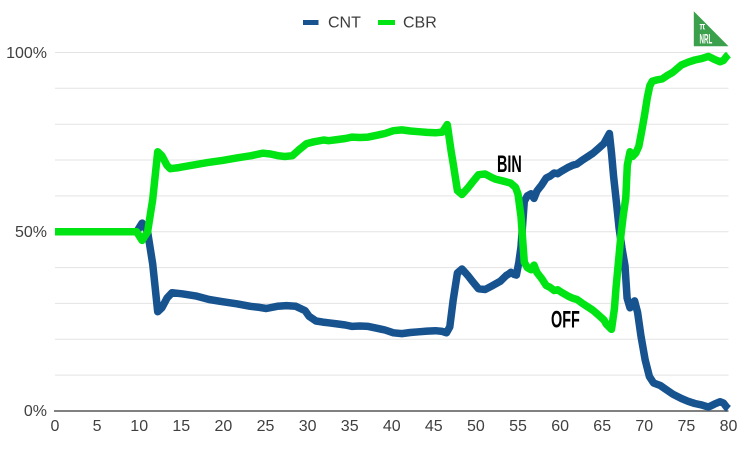 The height and width of the screenshot is (452, 747). Describe the element at coordinates (509, 164) in the screenshot. I see `svg-text: BIN` at that location.